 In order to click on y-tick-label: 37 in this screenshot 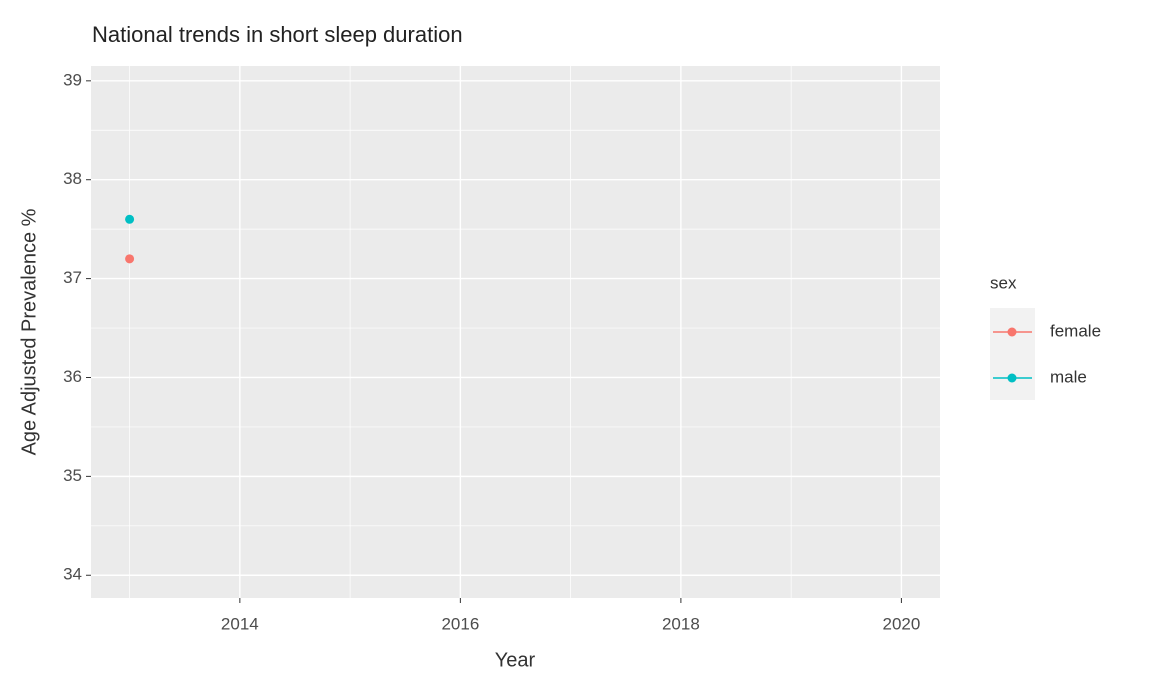, I will do `click(72, 277)`.